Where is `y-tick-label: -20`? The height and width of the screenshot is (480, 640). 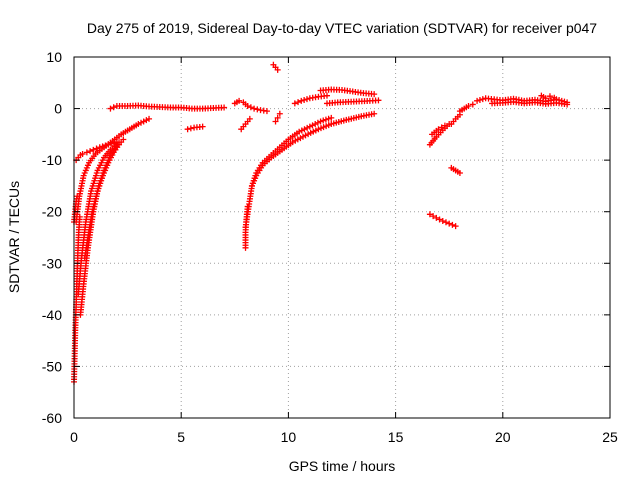
y-tick-label: -20 is located at coordinates (52, 212).